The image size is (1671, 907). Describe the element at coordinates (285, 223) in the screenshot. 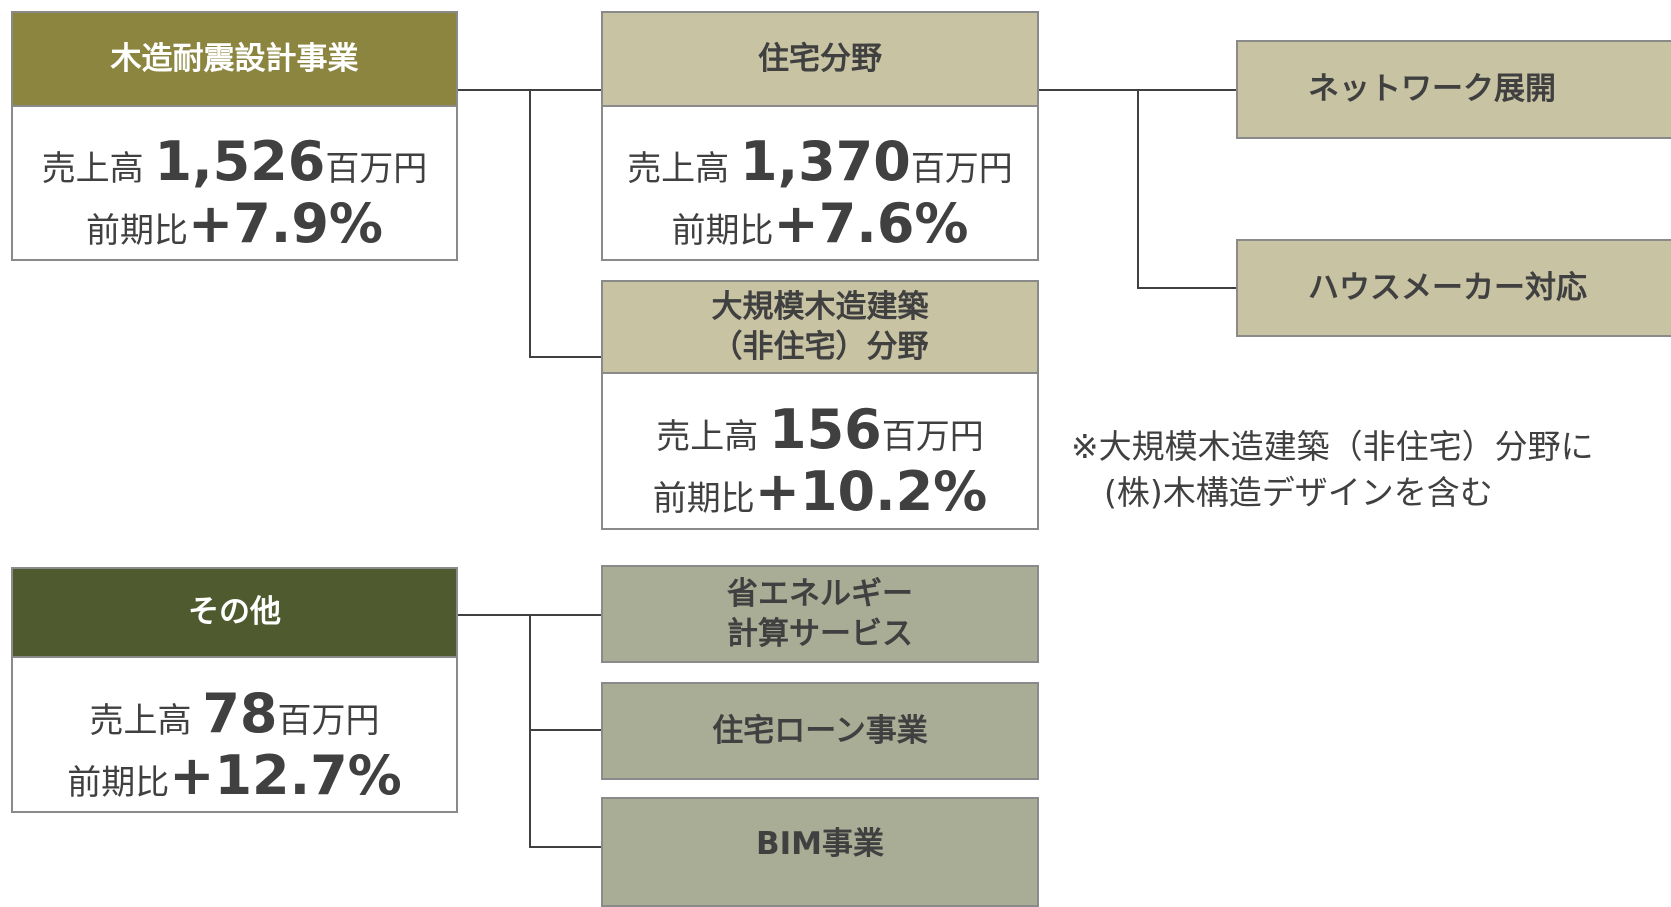

I see `yoy-value: +7.9%` at that location.